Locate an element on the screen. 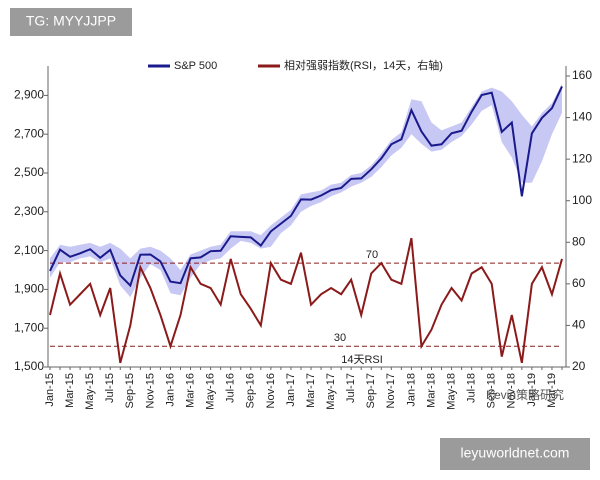 Image resolution: width=600 pixels, height=480 pixels. x-tick-label: Sep-17 is located at coordinates (371, 390).